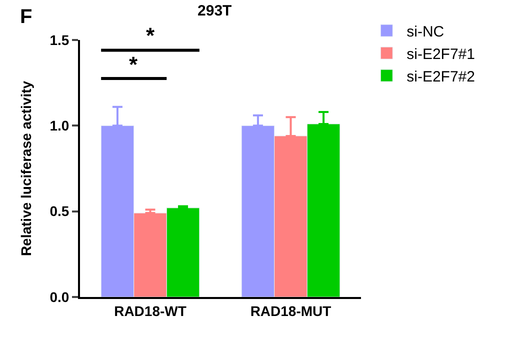 The image size is (511, 337). Describe the element at coordinates (291, 310) in the screenshot. I see `x-tick-label: RAD18-MUT` at that location.